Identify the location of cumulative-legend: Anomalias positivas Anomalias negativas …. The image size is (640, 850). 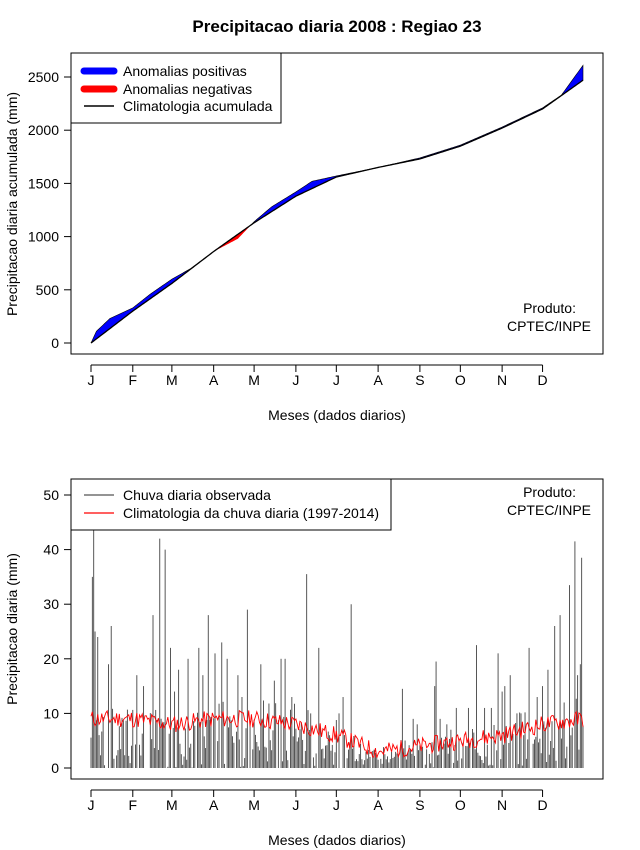
(176, 88).